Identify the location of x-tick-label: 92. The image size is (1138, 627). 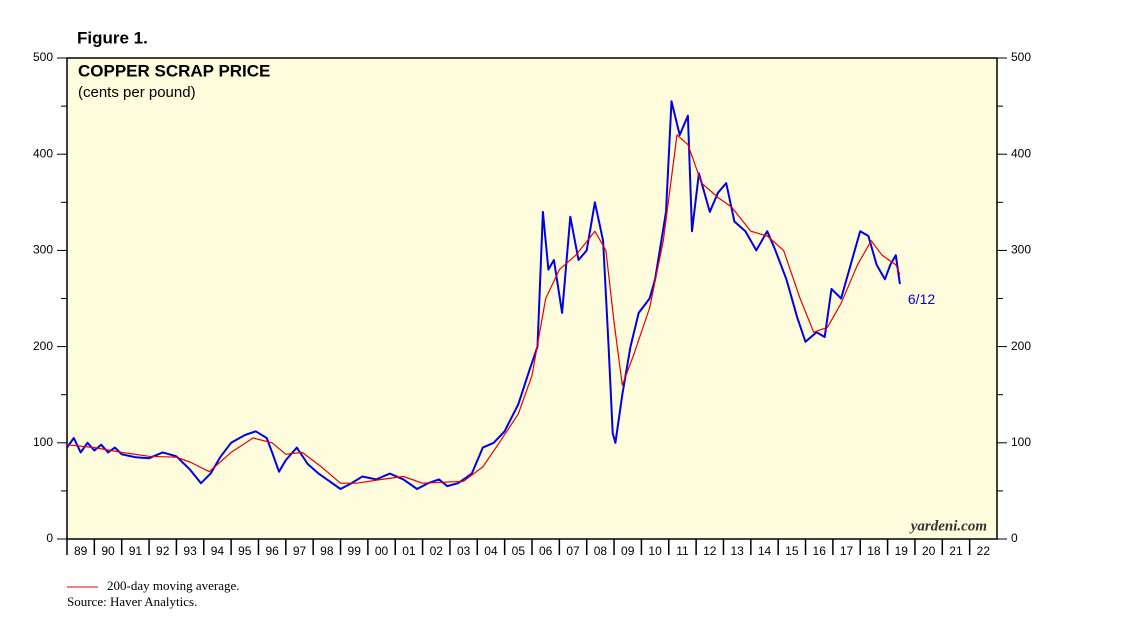
(163, 551).